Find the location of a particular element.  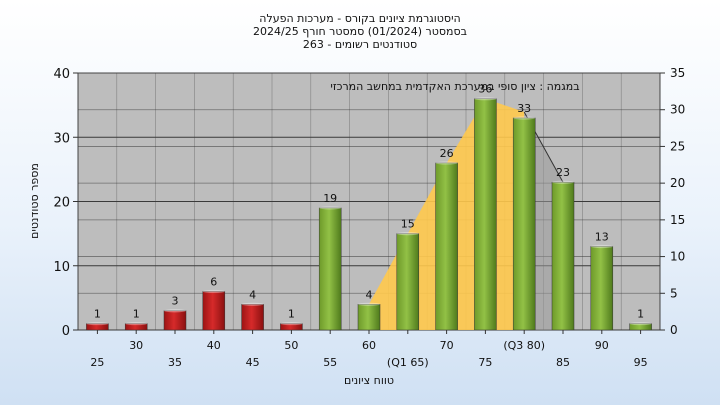

x-tick-label: 45 is located at coordinates (253, 362).